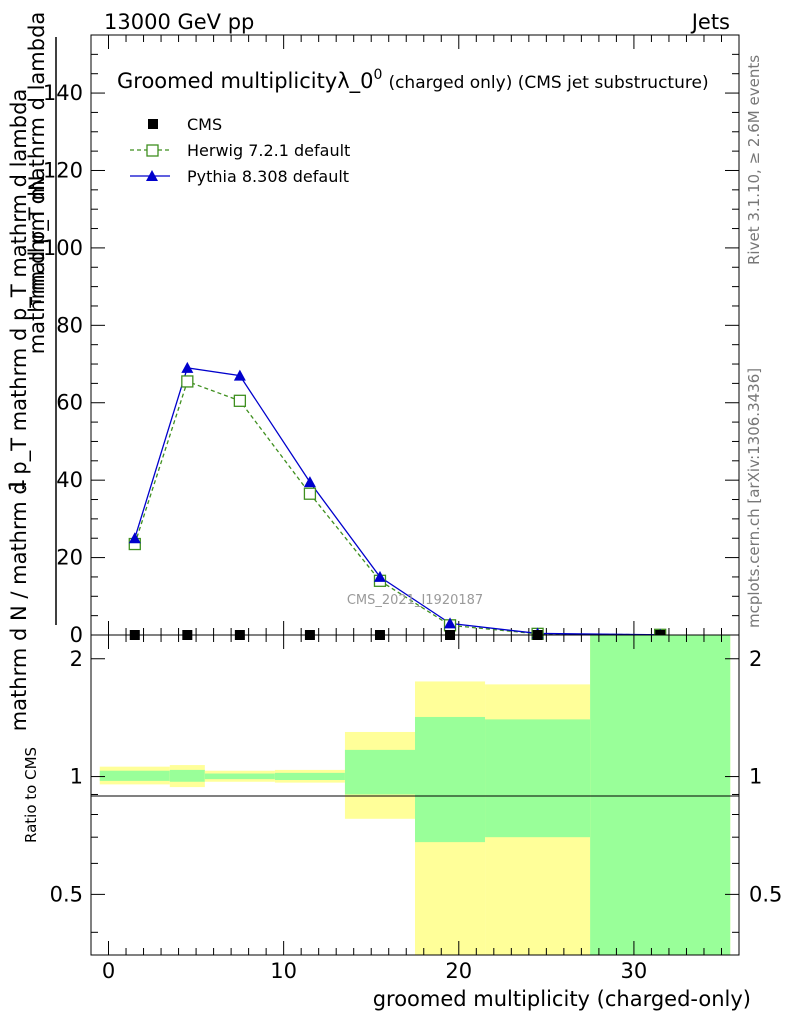 Image resolution: width=786 pixels, height=1024 pixels. What do you see at coordinates (69, 480) in the screenshot?
I see `main-y-tick-label: 40` at bounding box center [69, 480].